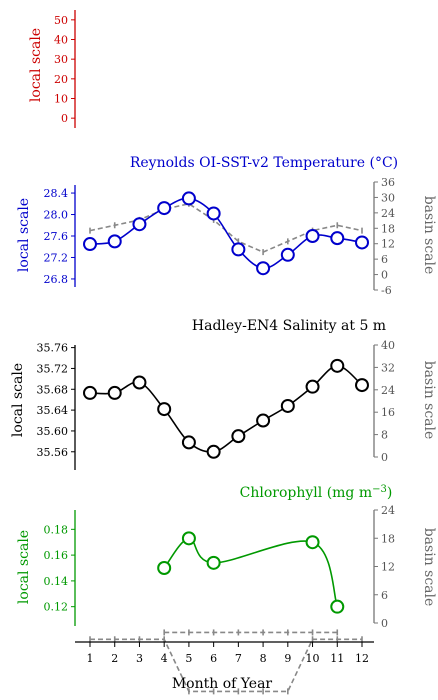 Image resolution: width=438 pixels, height=700 pixels. Describe the element at coordinates (251, 632) in the screenshot. I see `panel-4-basin-series` at that location.